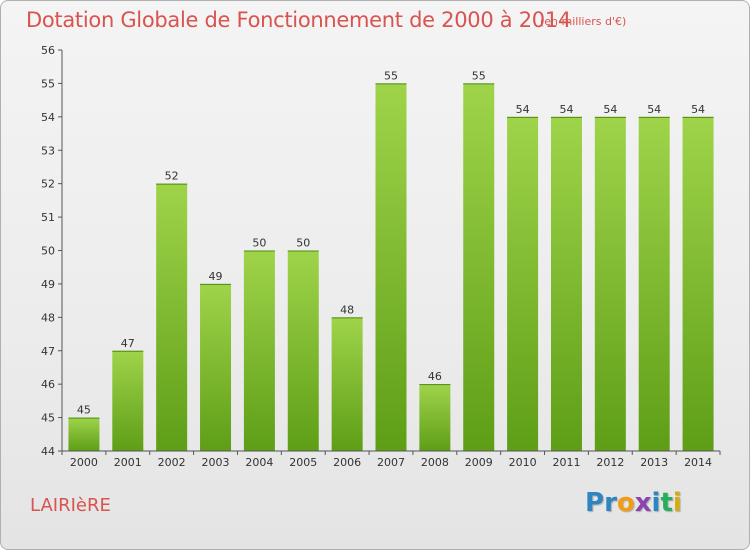 The width and height of the screenshot is (750, 550). Describe the element at coordinates (128, 343) in the screenshot. I see `bar-value-label: 47` at that location.